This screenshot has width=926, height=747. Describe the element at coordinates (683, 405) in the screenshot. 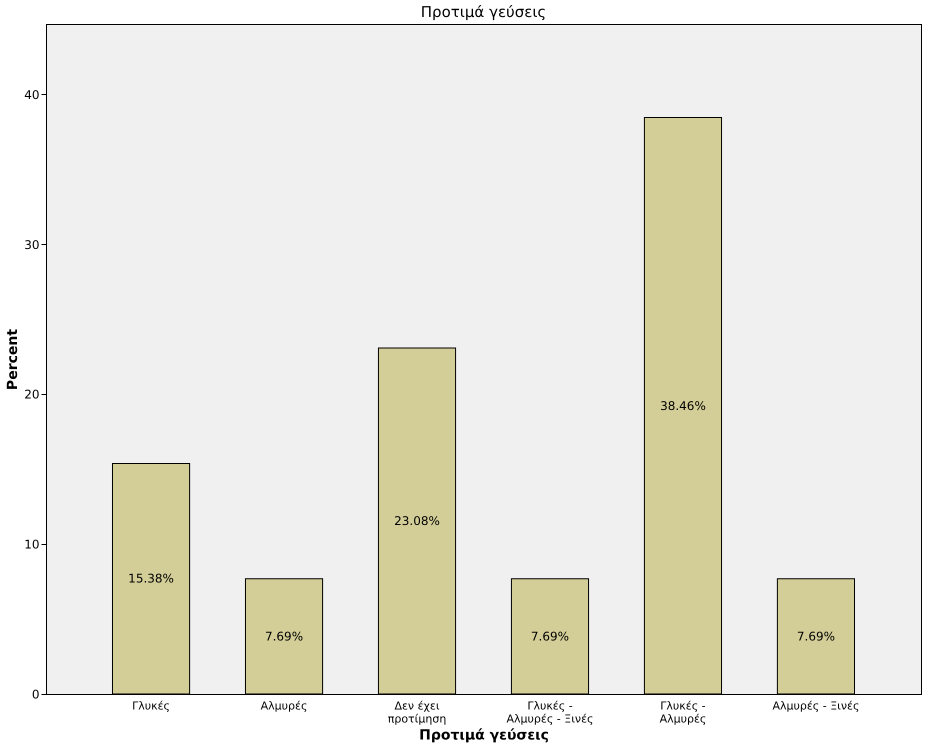

I see `data-label: 38.46%` at that location.